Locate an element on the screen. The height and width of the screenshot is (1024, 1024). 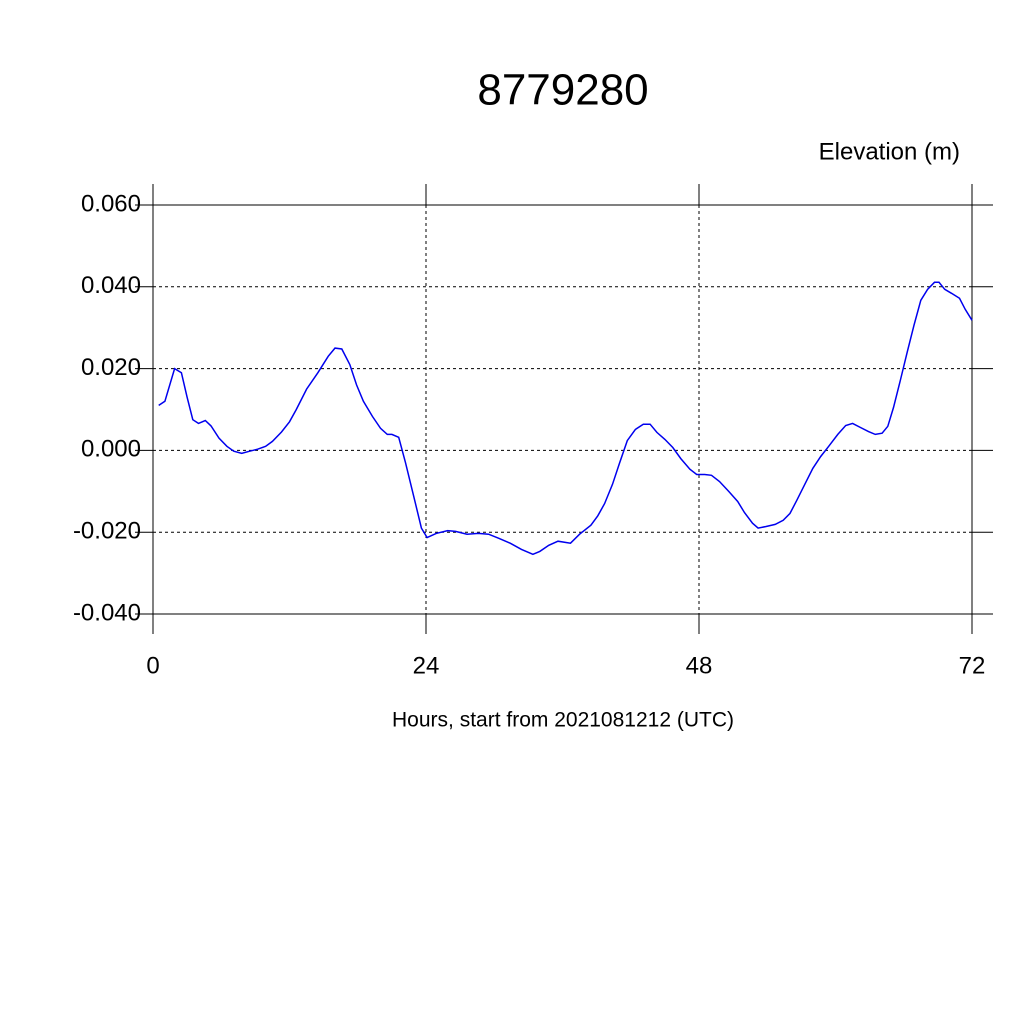
y-tick-label: 0.000 is located at coordinates (111, 449).